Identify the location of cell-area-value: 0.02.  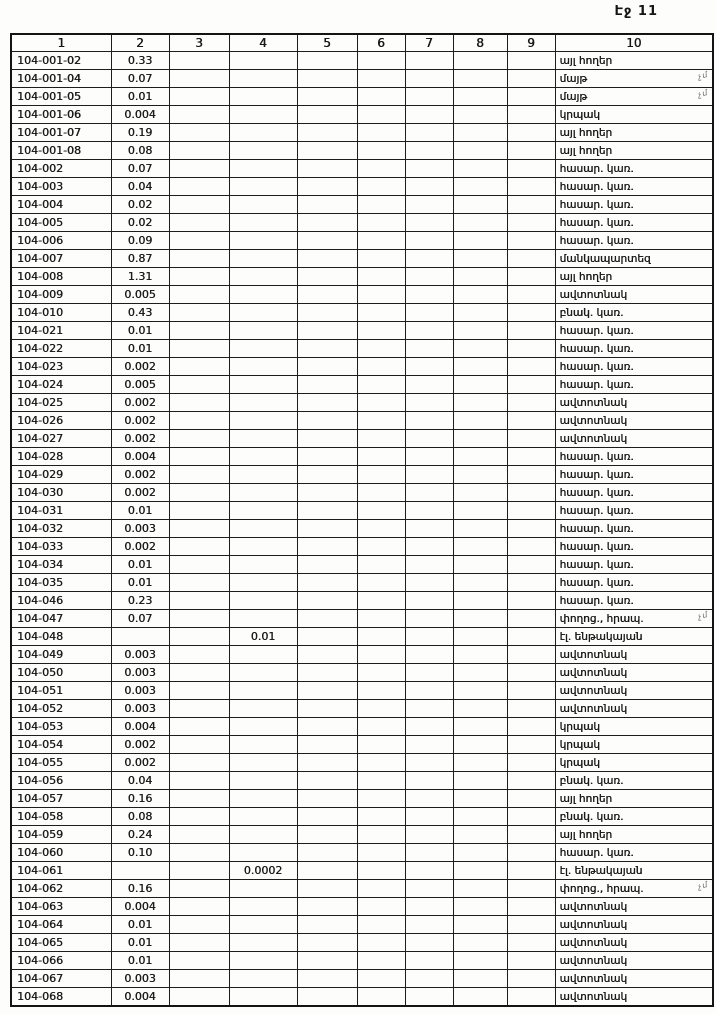
(140, 222).